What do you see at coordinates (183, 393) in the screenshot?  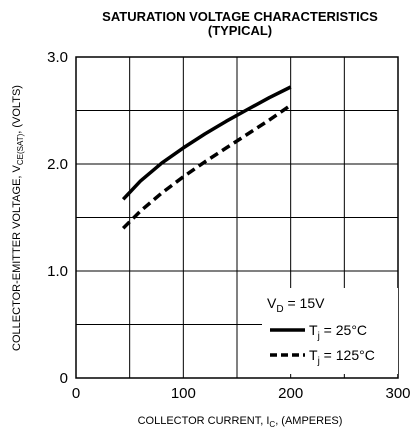 I see `x-tick-label: 100` at bounding box center [183, 393].